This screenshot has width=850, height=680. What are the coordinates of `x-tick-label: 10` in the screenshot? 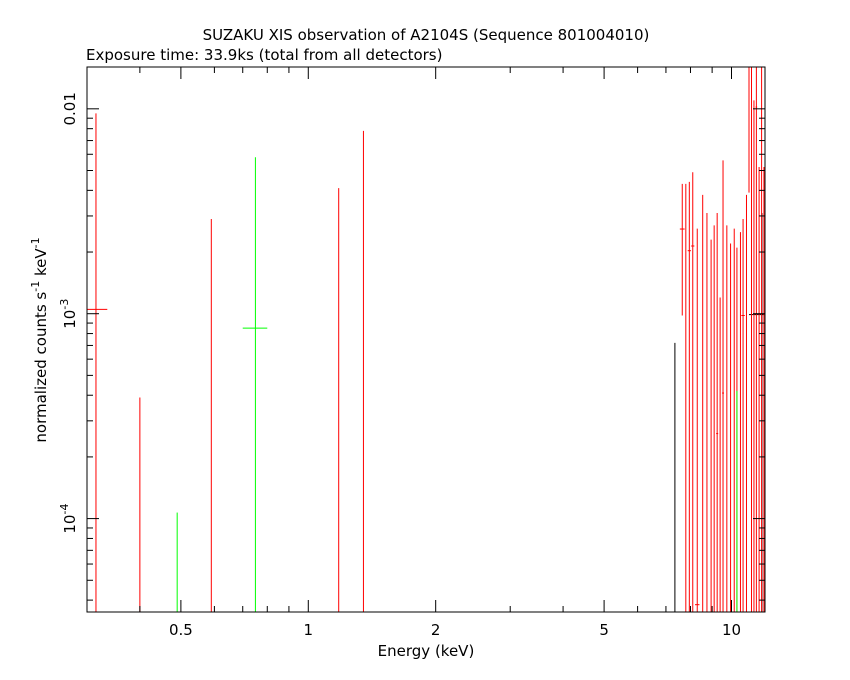 It's located at (731, 630).